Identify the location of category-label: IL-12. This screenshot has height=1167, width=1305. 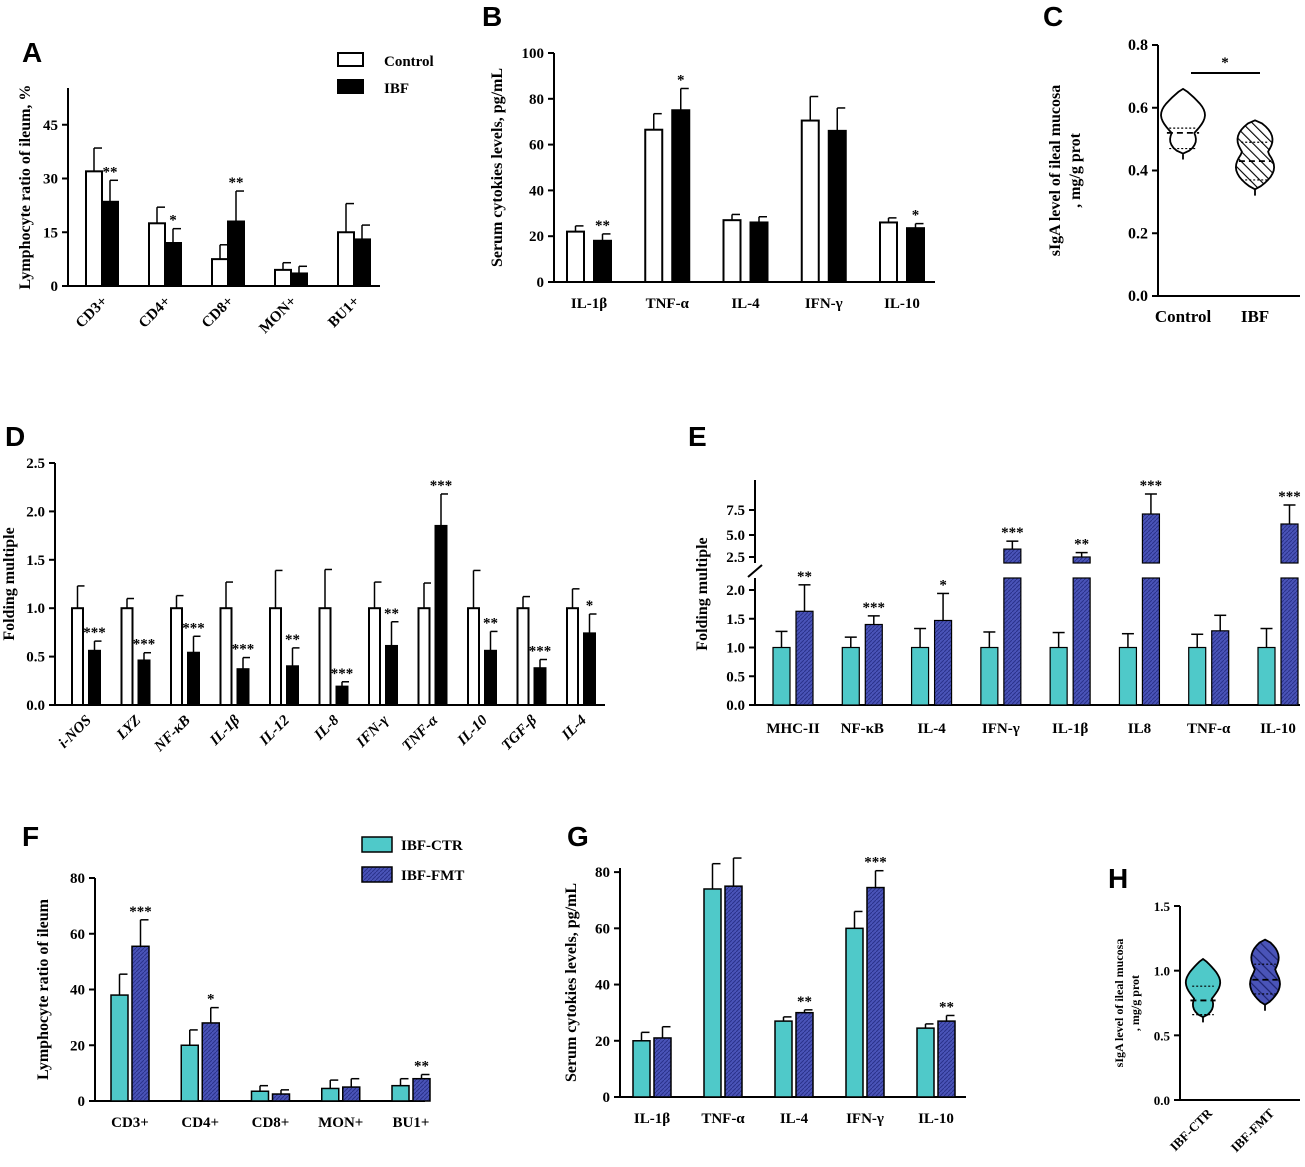
(274, 730).